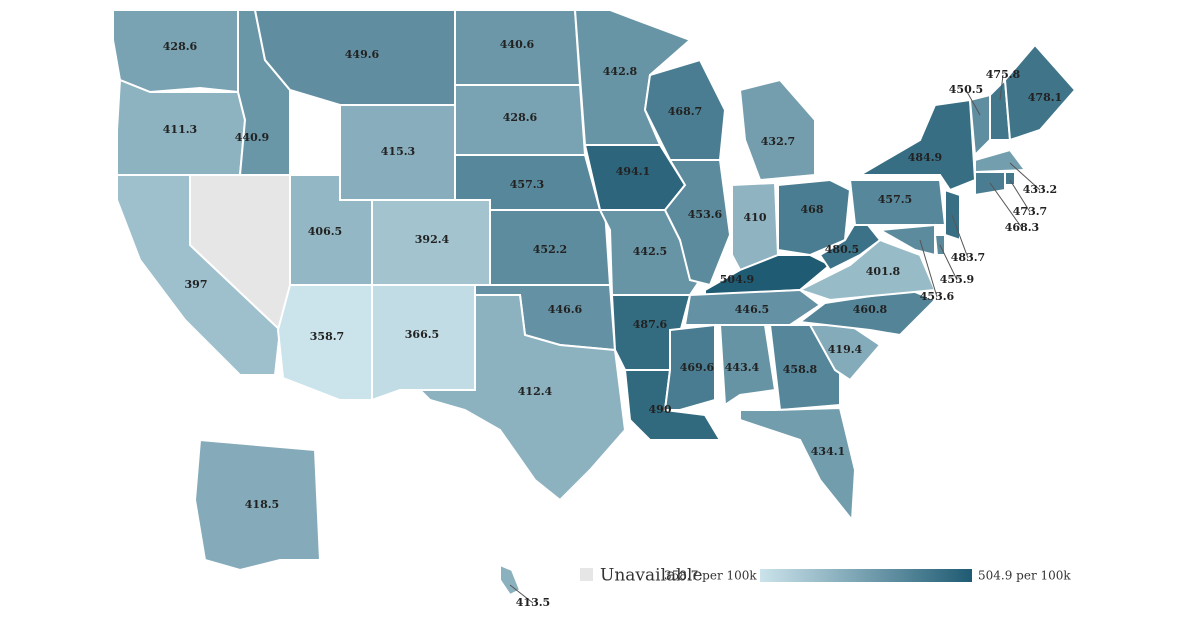 This screenshot has width=1200, height=628. What do you see at coordinates (968, 257) in the screenshot?
I see `state-value-label: 483.7` at bounding box center [968, 257].